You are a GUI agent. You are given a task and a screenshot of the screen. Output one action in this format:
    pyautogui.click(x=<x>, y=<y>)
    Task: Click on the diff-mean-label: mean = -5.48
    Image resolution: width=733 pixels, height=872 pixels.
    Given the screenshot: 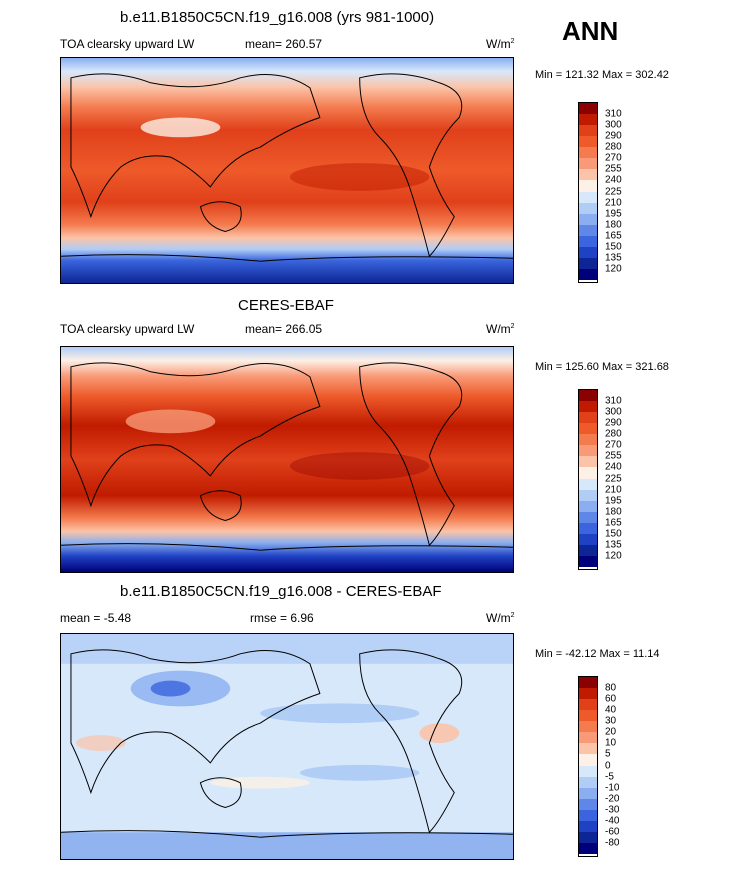 What is the action you would take?
    pyautogui.click(x=96, y=618)
    